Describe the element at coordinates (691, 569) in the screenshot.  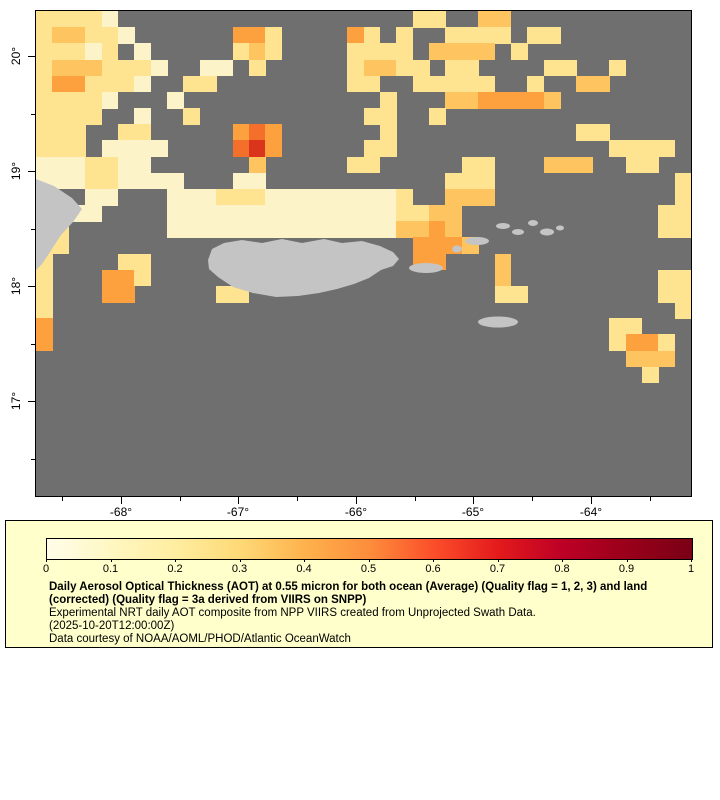
I see `colorbar-tick-label: 1` at that location.